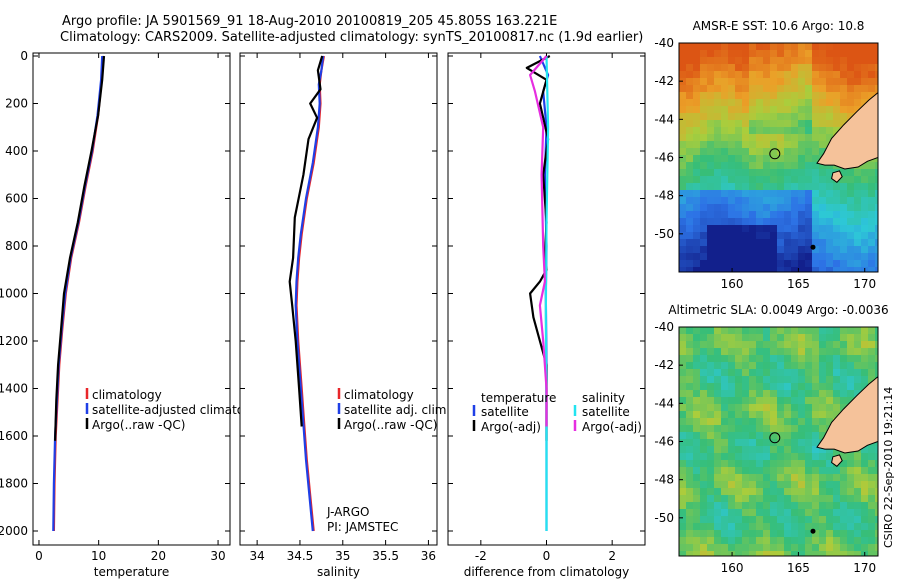 This screenshot has width=900, height=580. Describe the element at coordinates (847, 130) in the screenshot. I see `land-new-zealand` at that location.